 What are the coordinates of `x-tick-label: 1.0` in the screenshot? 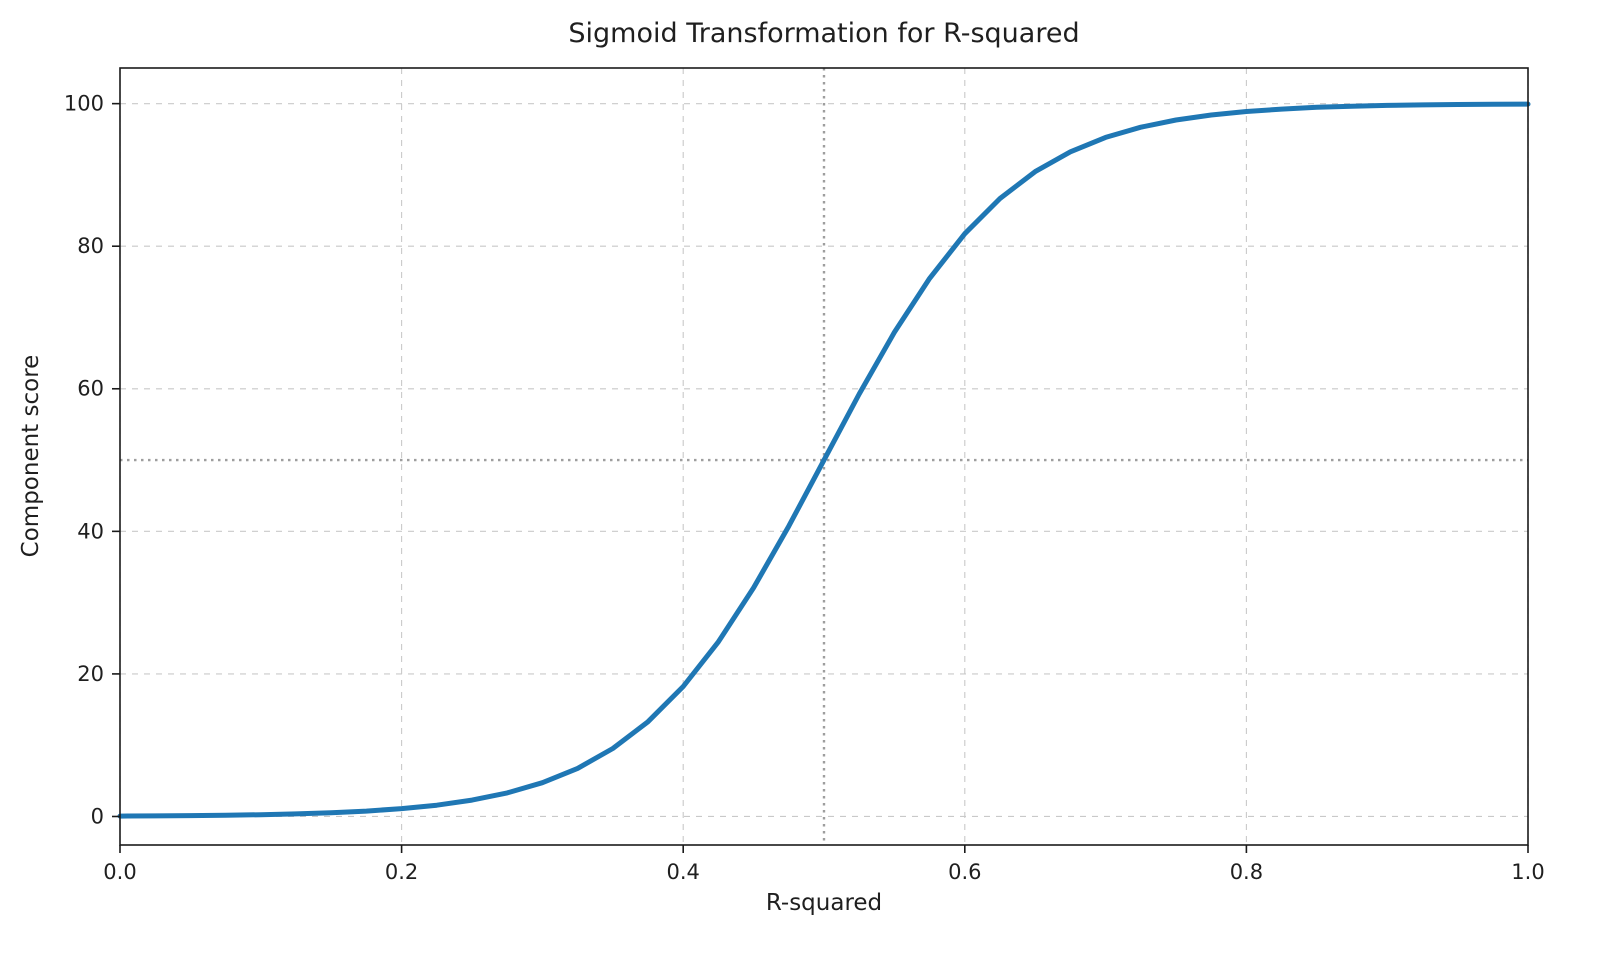 It's located at (1527, 872).